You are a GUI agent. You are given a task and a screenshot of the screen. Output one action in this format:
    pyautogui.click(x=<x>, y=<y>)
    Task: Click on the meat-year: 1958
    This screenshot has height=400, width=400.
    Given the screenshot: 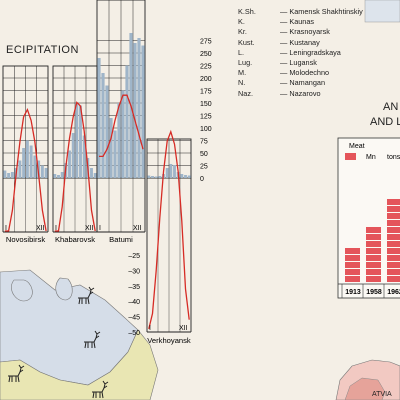 What is the action you would take?
    pyautogui.click(x=374, y=292)
    